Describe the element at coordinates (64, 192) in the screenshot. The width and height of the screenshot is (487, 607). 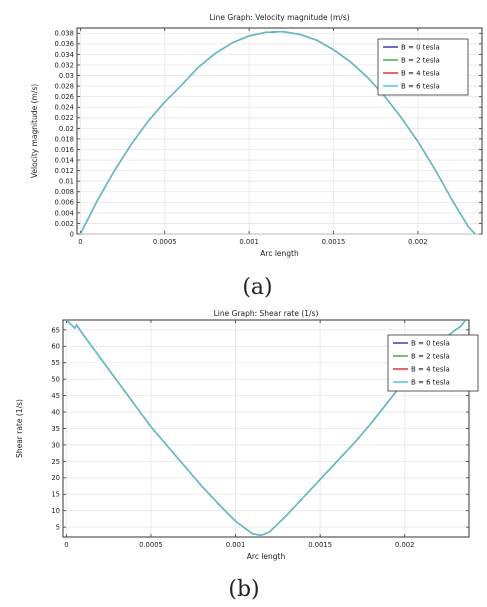
I see `velocity-y-tick-label: 0.008` at that location.